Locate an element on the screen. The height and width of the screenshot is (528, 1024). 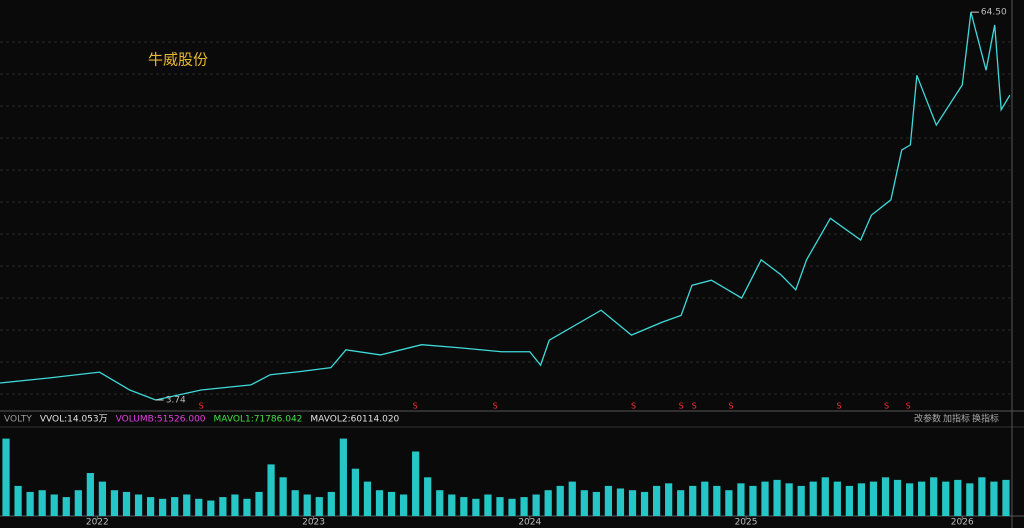
indicator-button: 加指标 is located at coordinates (956, 419).